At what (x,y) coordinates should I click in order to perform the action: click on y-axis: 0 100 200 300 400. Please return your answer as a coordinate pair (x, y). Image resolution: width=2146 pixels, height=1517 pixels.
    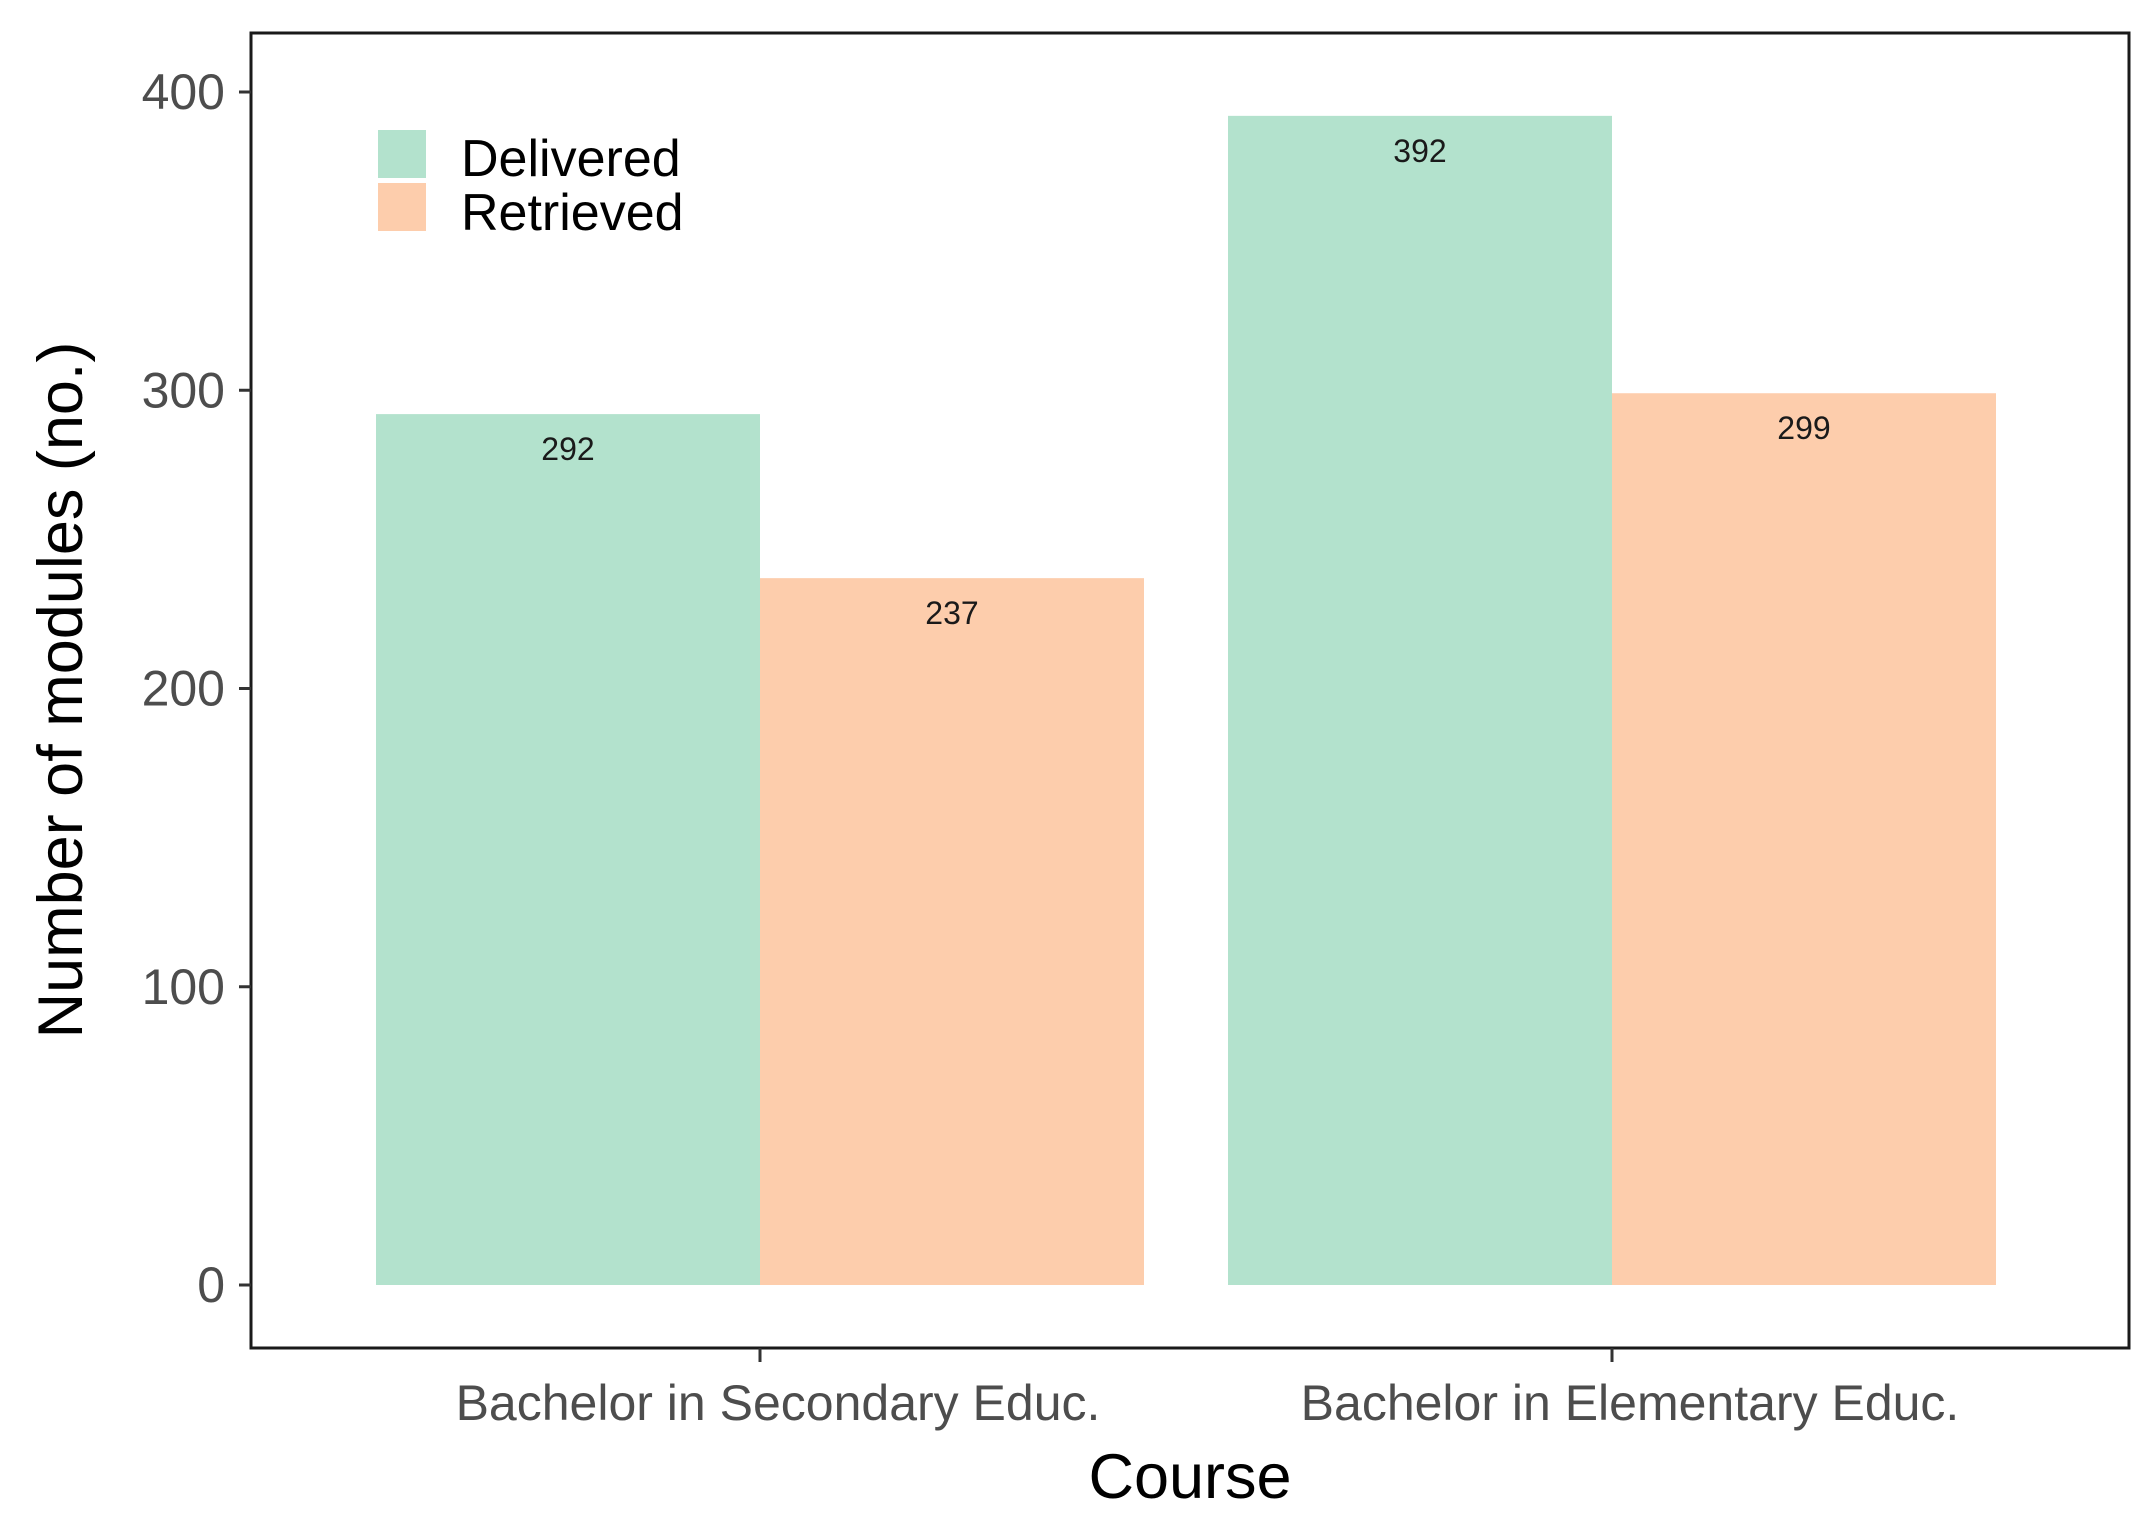
    Looking at the image, I should click on (196, 688).